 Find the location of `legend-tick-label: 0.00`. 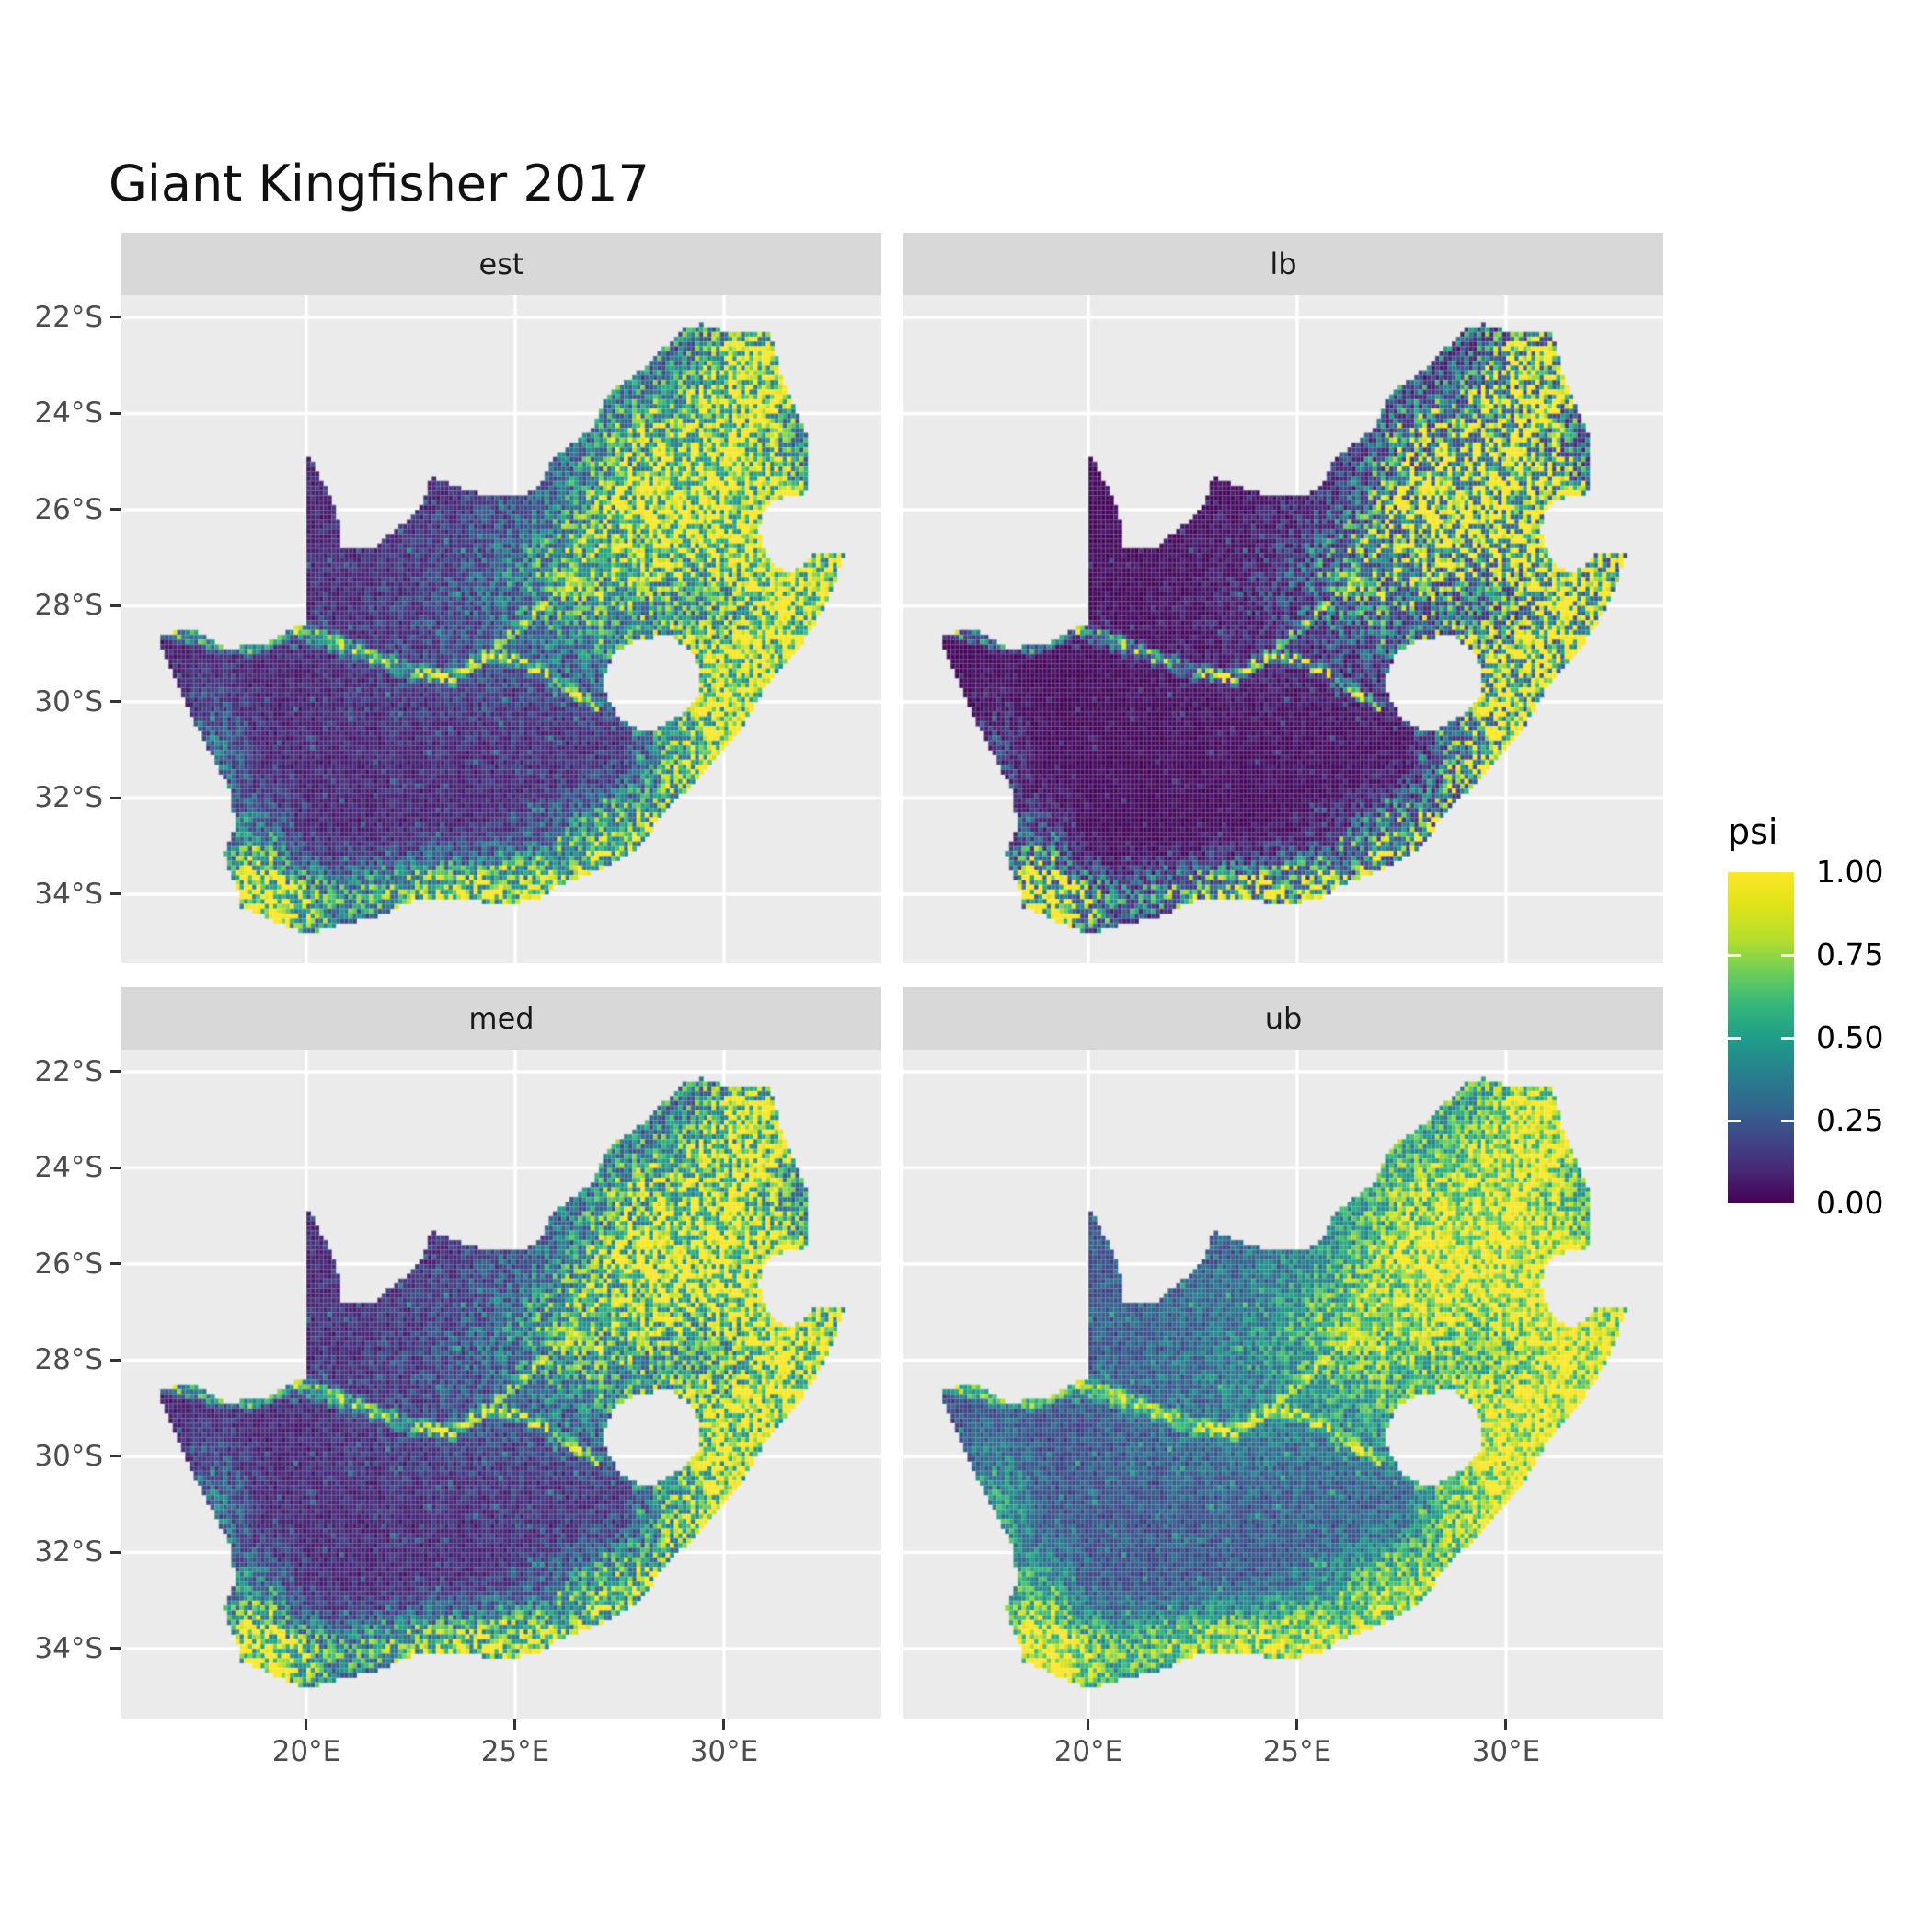

legend-tick-label: 0.00 is located at coordinates (1850, 1203).